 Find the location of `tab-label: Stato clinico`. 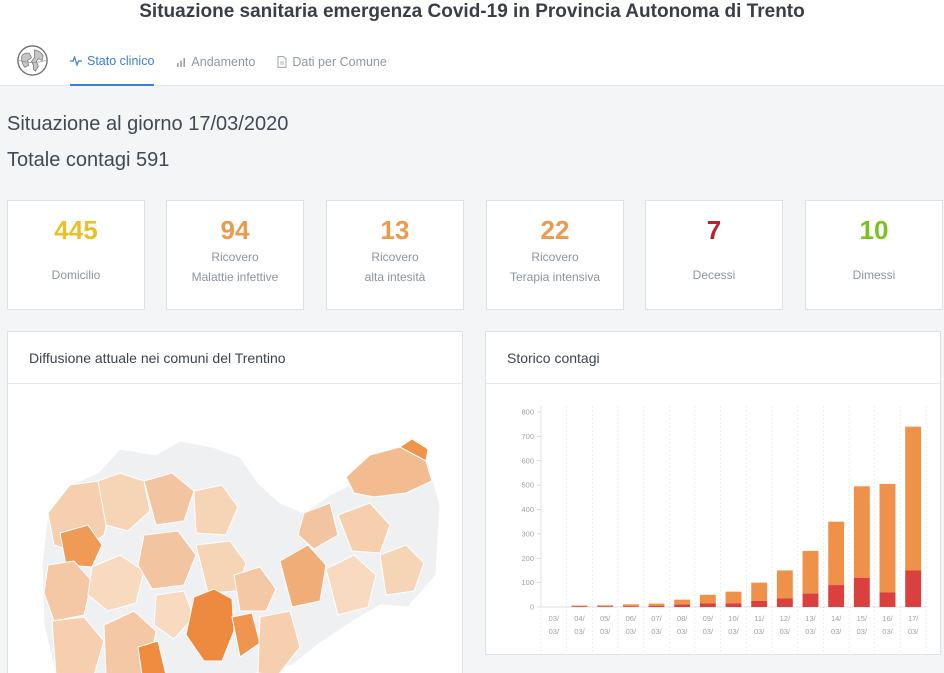

tab-label: Stato clinico is located at coordinates (121, 61).